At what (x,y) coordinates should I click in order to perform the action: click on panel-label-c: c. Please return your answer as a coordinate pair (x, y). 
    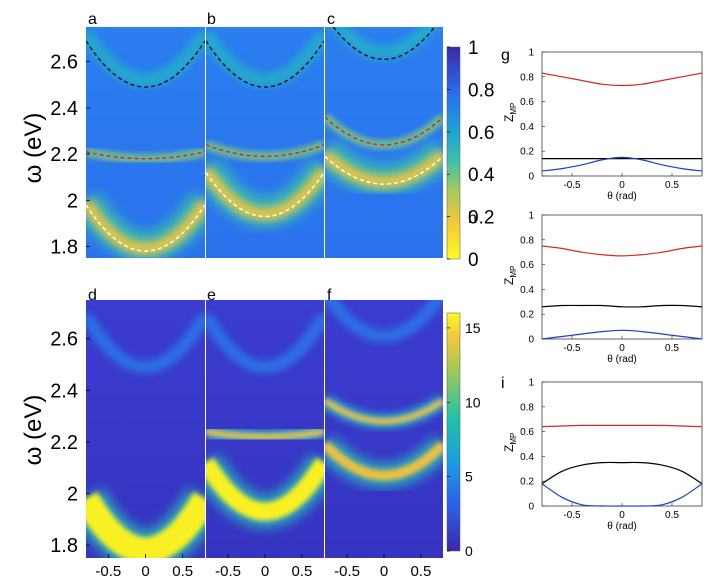
    Looking at the image, I should click on (331, 19).